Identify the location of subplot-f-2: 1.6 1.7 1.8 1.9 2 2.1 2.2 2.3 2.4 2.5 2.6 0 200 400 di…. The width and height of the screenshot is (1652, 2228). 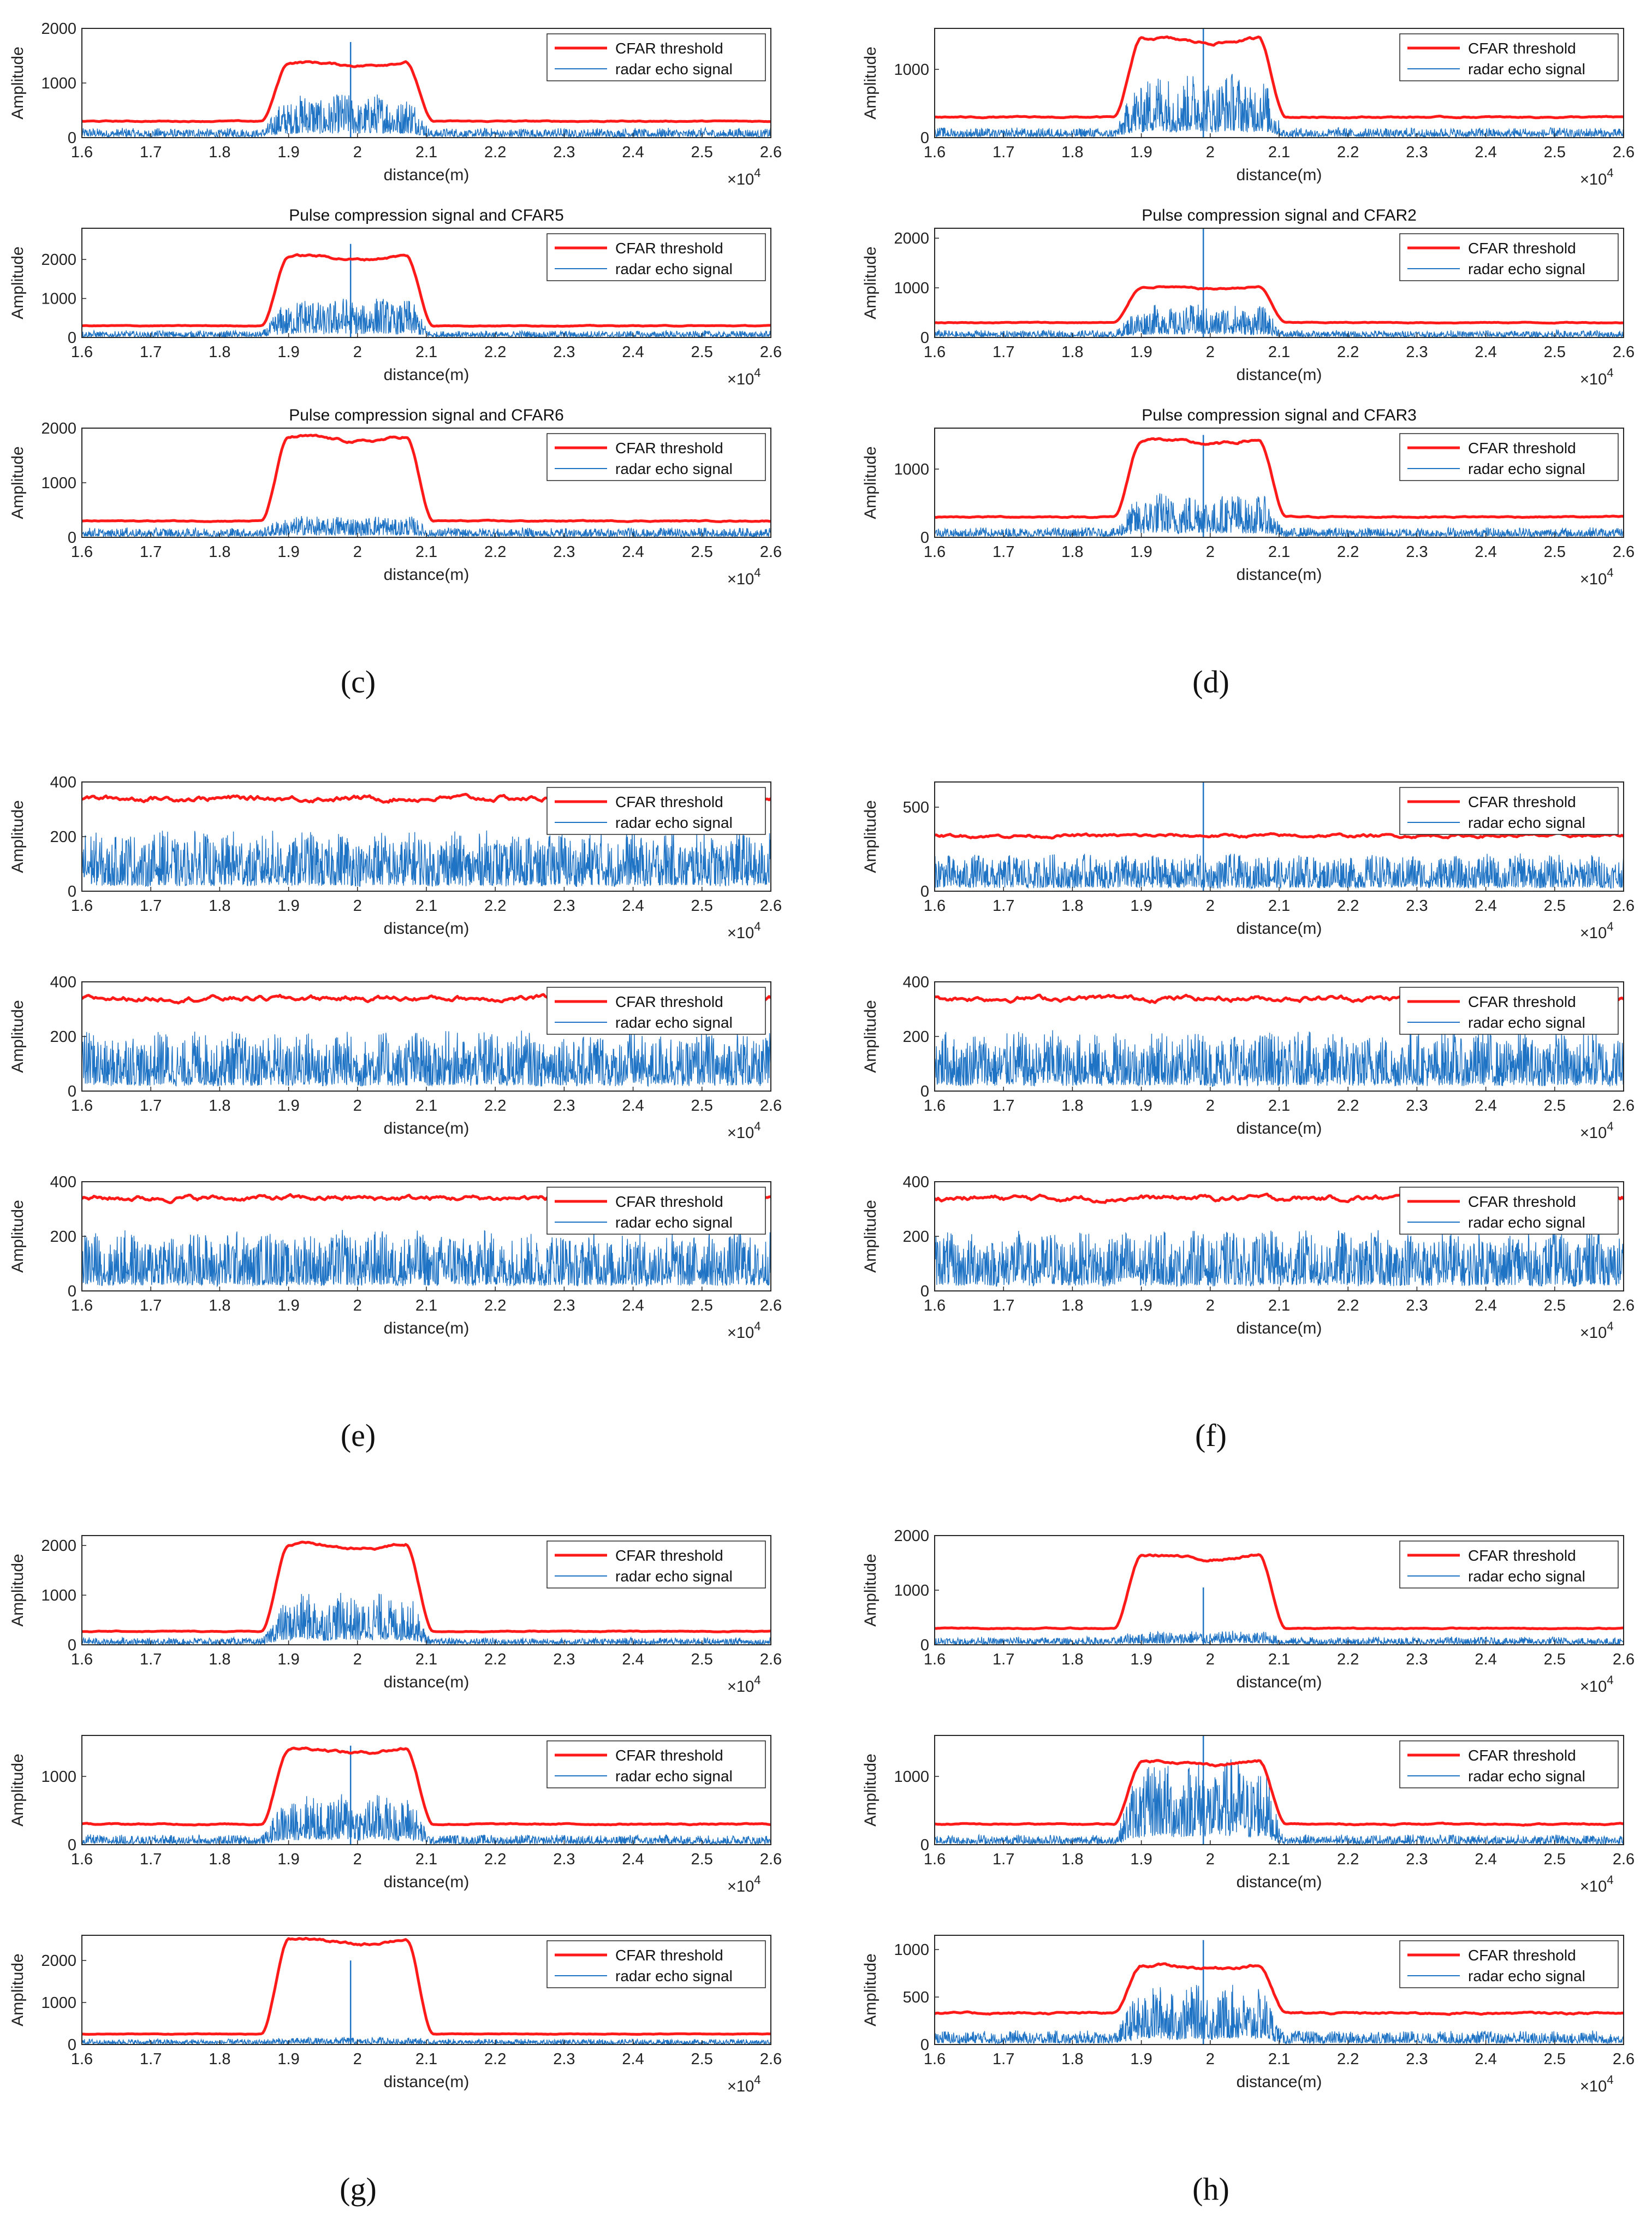
(1248, 1058).